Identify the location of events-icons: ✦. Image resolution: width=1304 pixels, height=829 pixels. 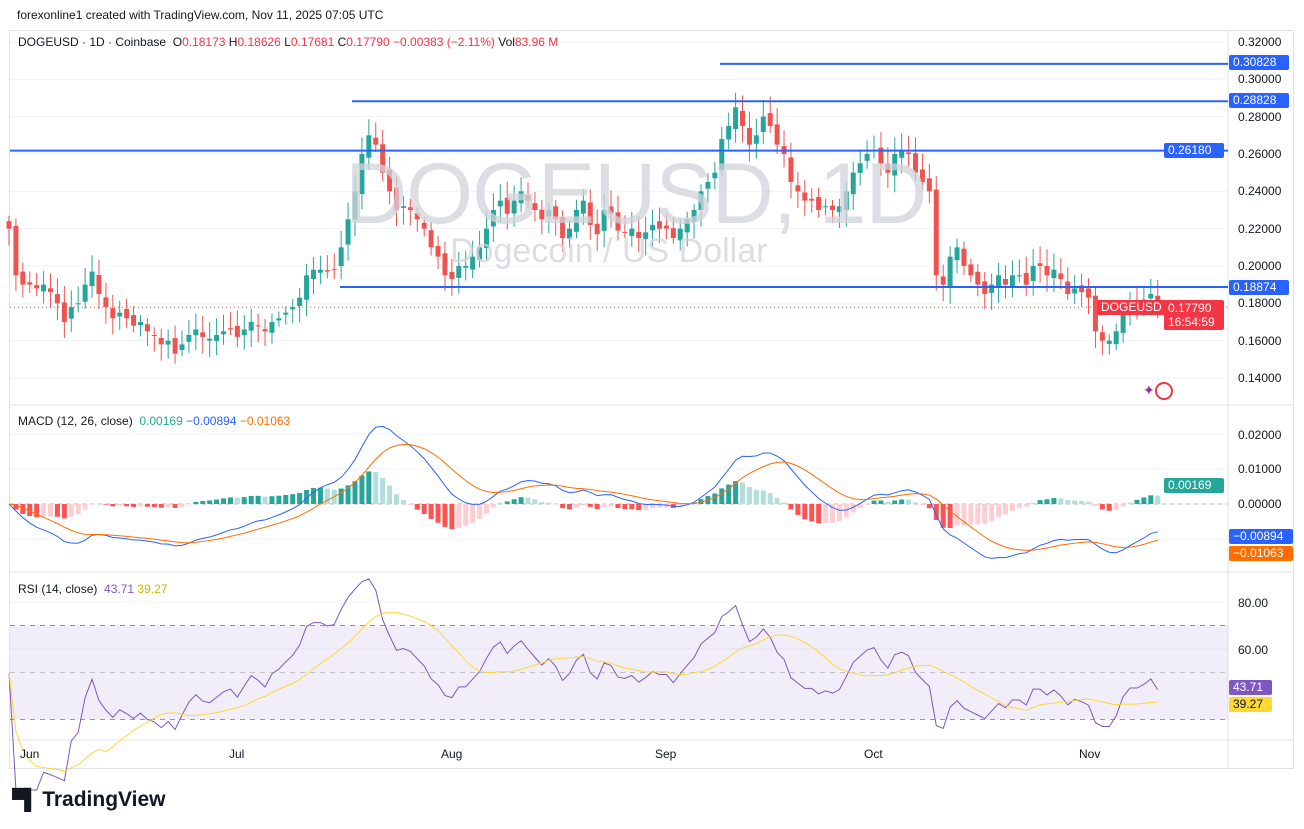
(1158, 391).